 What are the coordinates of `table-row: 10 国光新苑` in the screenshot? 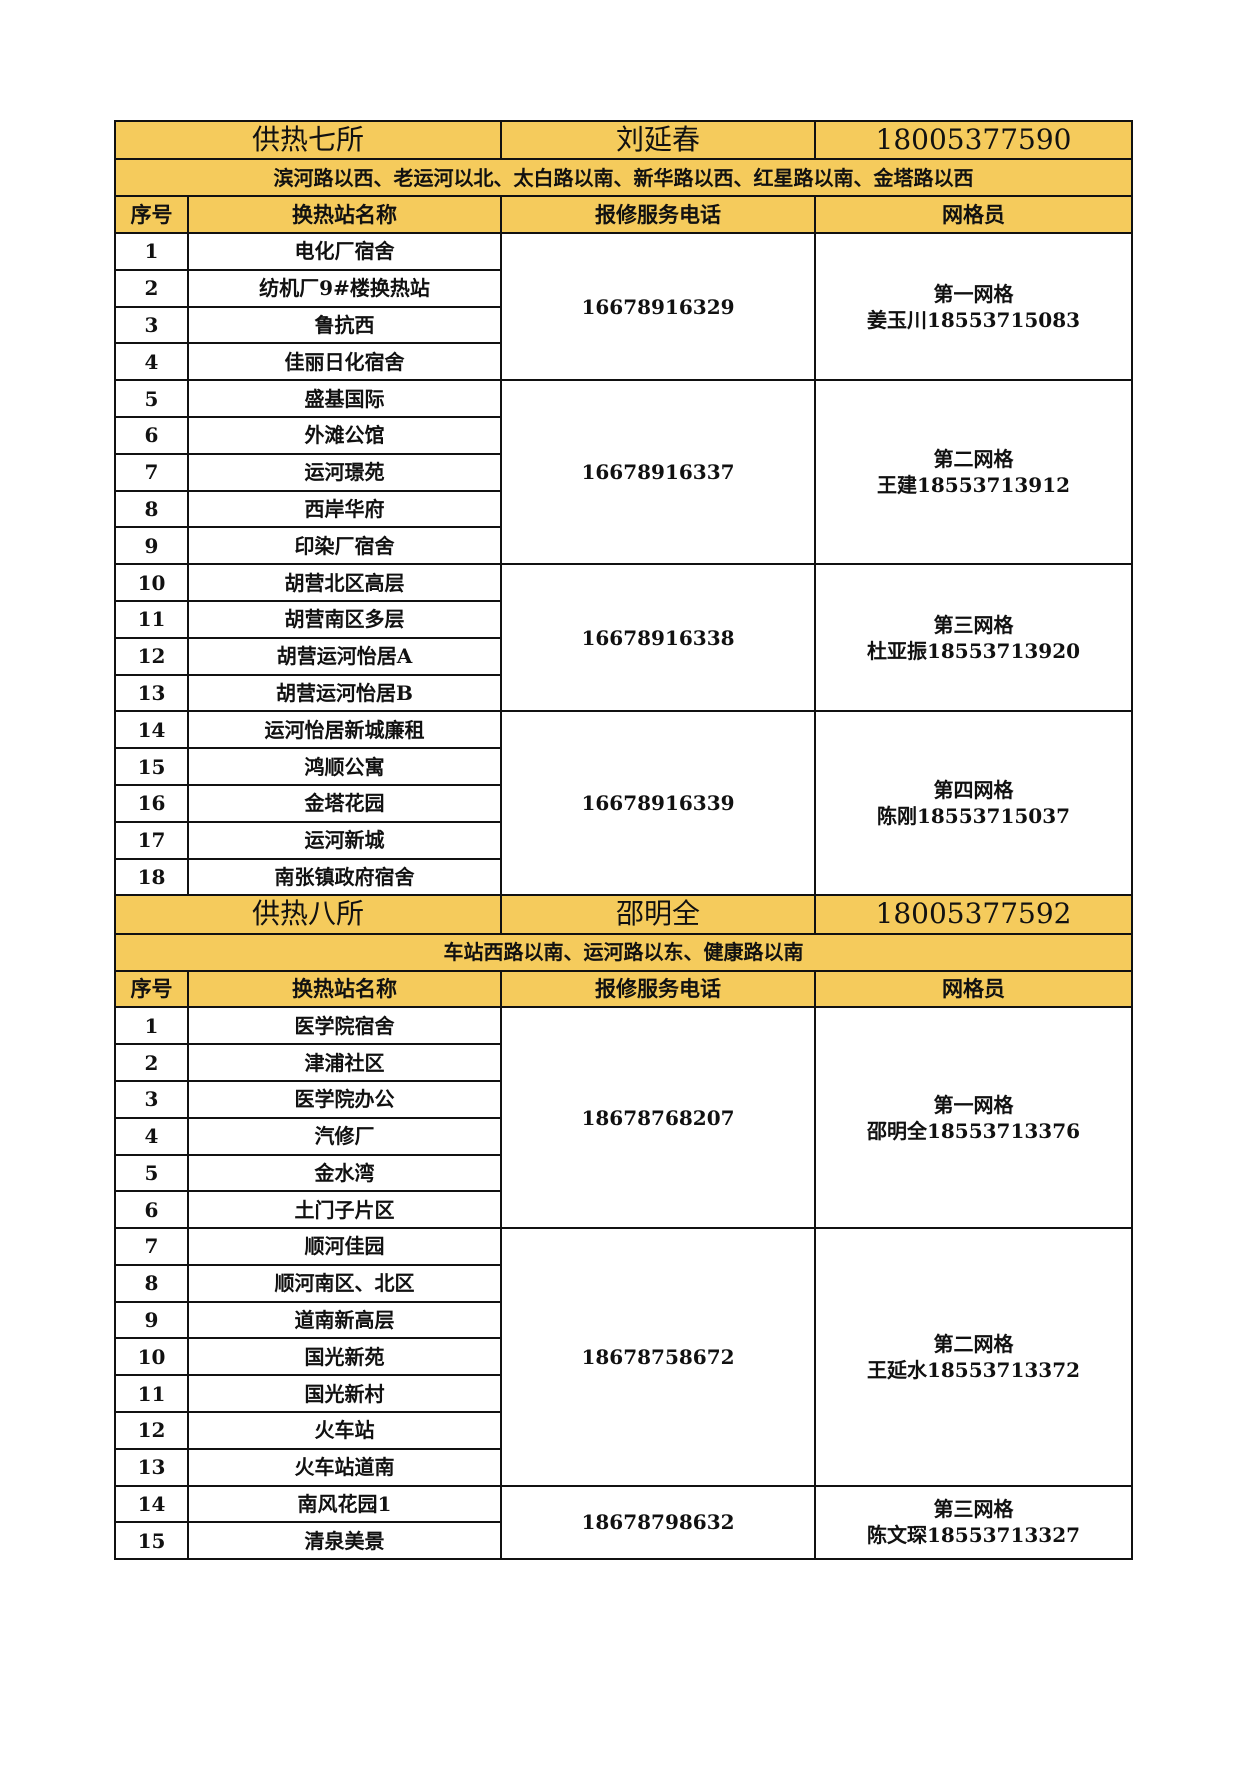 It's located at (623, 1357).